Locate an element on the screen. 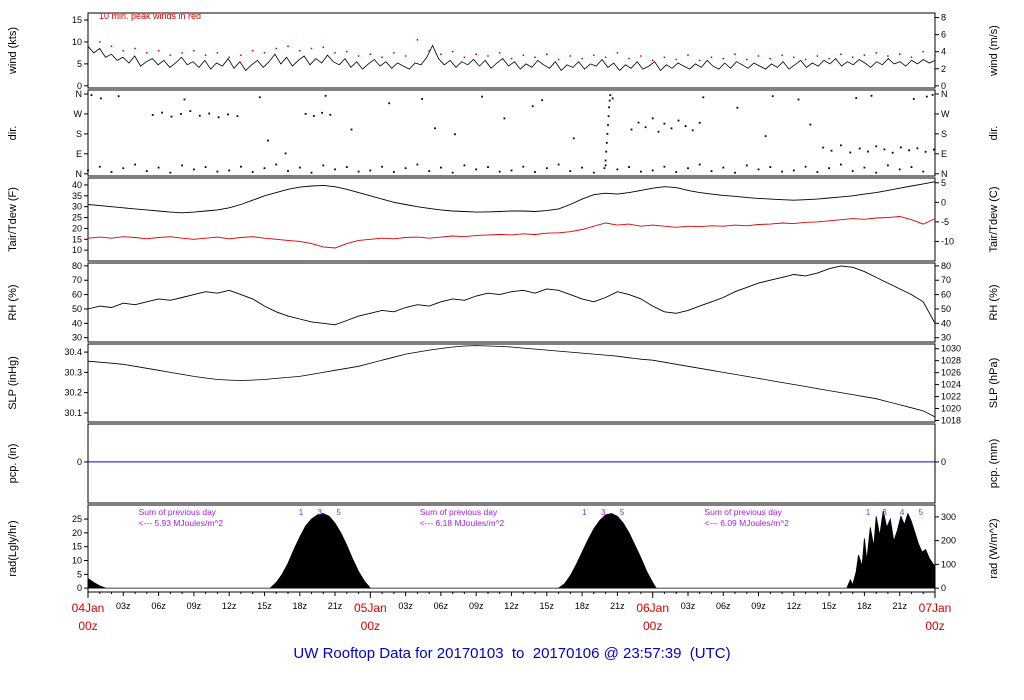  temp-y-tick-label-left: 15 is located at coordinates (77, 239).